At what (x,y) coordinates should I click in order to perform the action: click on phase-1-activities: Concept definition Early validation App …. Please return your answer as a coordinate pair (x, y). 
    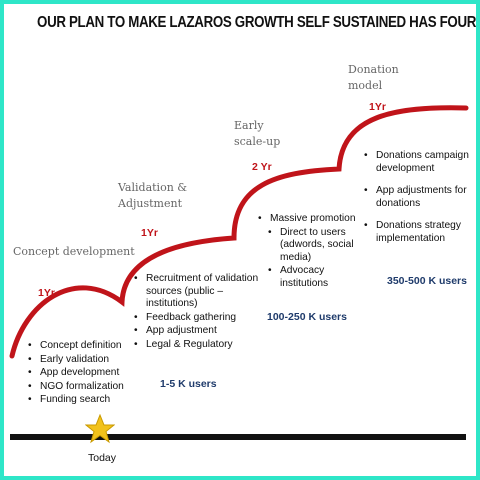
    Looking at the image, I should click on (83, 374).